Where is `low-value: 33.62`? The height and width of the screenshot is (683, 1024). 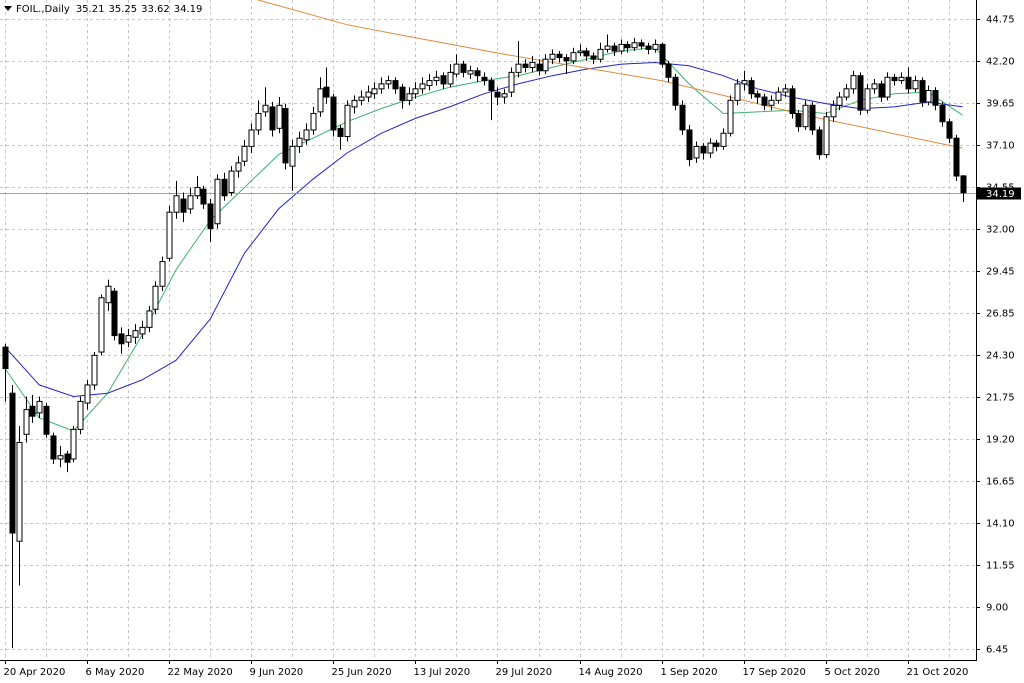
low-value: 33.62 is located at coordinates (155, 9).